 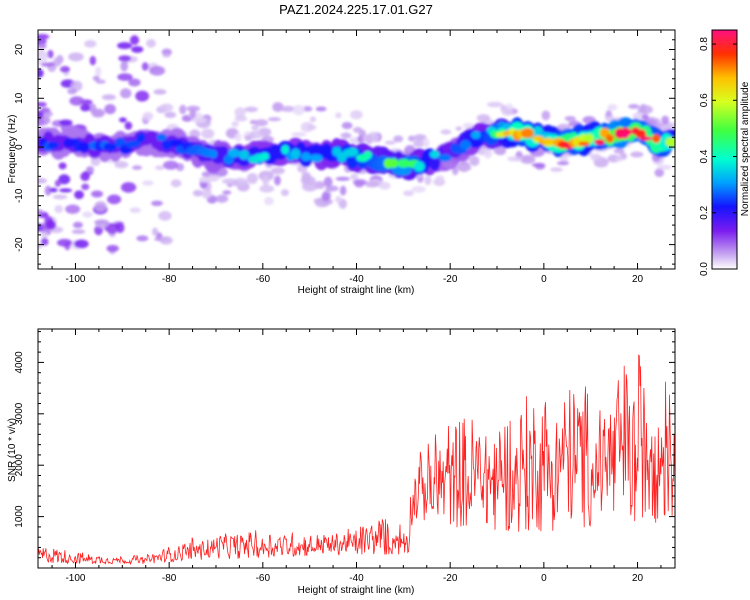 I want to click on colorbar-tick-label: 0.2, so click(x=704, y=212).